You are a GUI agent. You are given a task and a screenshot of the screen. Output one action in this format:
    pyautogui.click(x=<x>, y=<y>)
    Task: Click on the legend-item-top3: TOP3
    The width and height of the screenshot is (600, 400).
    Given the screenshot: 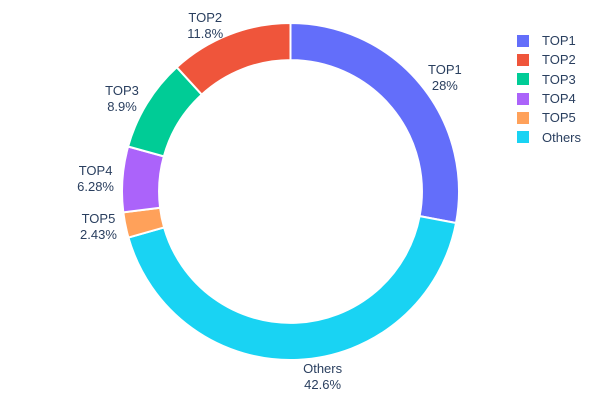 What is the action you would take?
    pyautogui.click(x=549, y=79)
    